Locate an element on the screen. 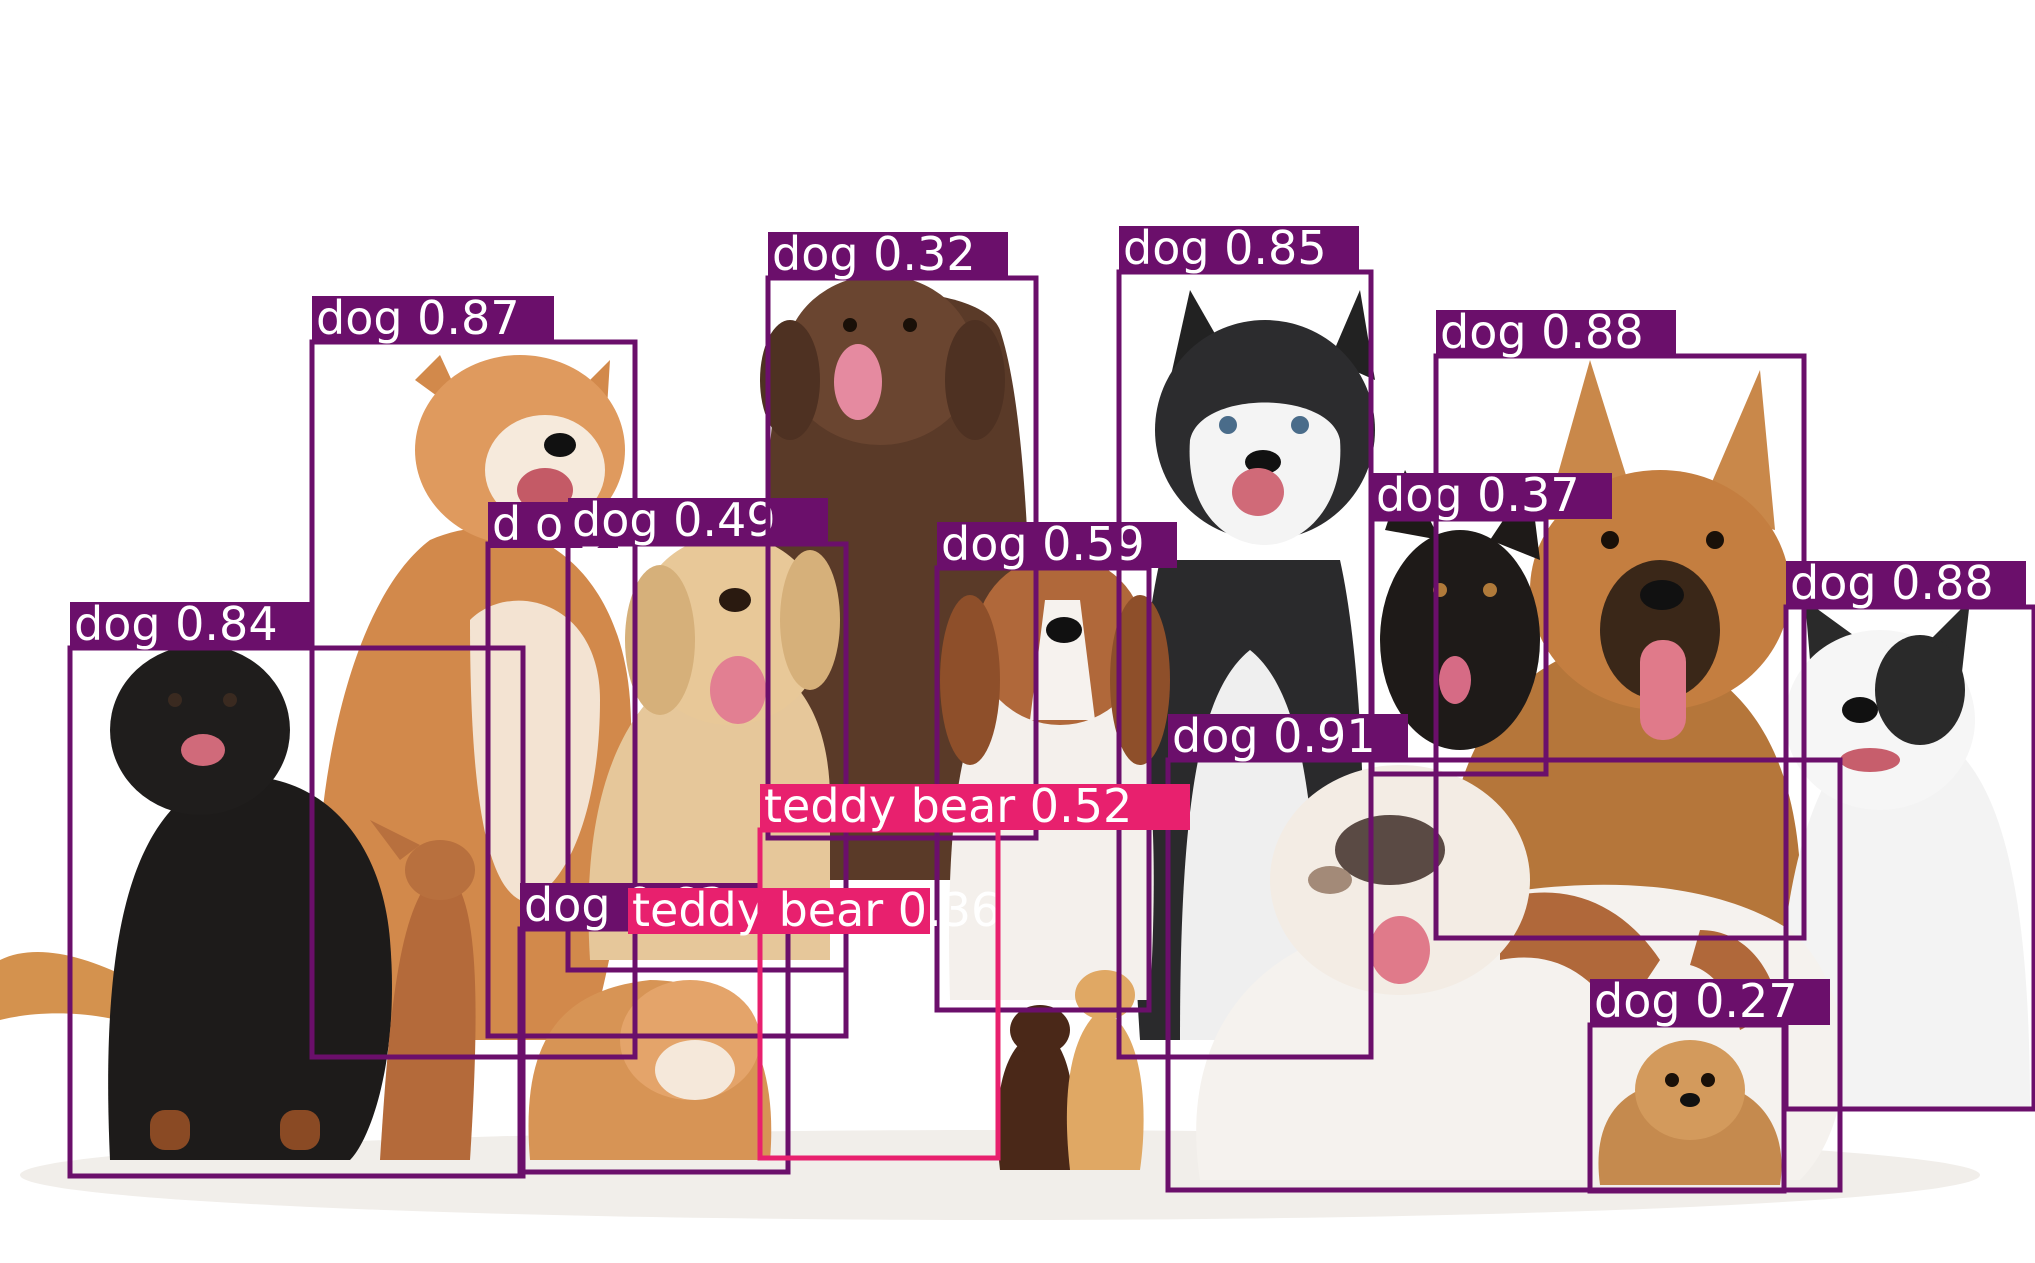  detection-label: dog 0.27 is located at coordinates (1696, 1001).